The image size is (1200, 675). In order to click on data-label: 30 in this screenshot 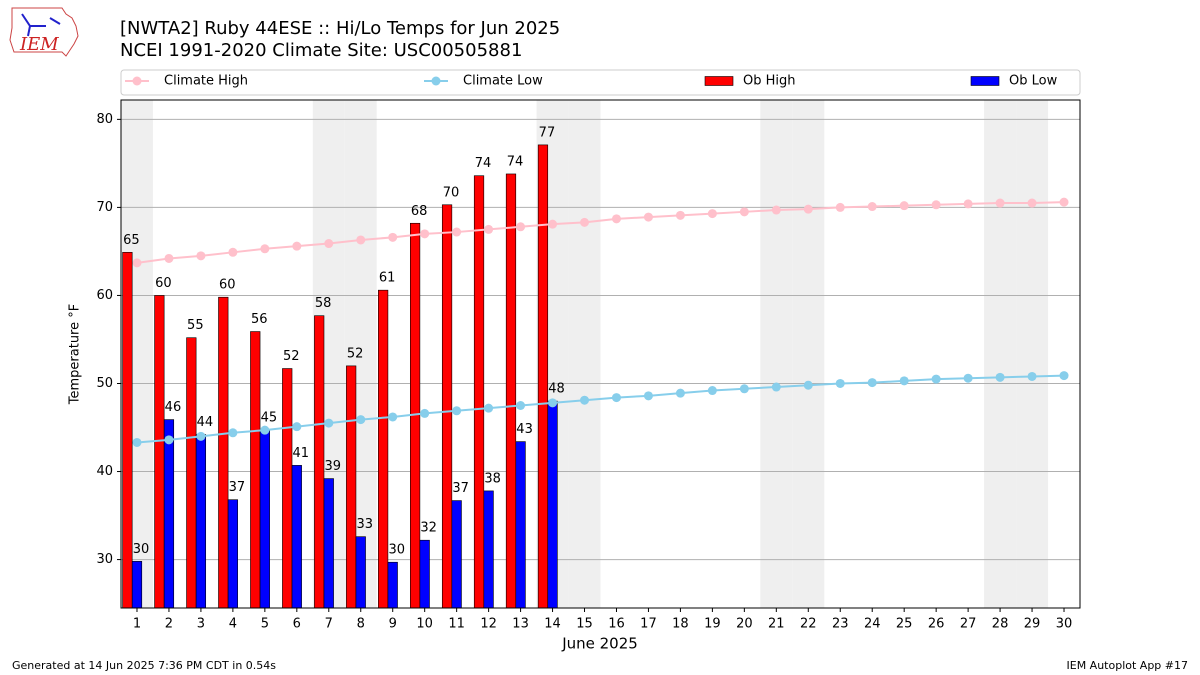, I will do `click(141, 549)`.